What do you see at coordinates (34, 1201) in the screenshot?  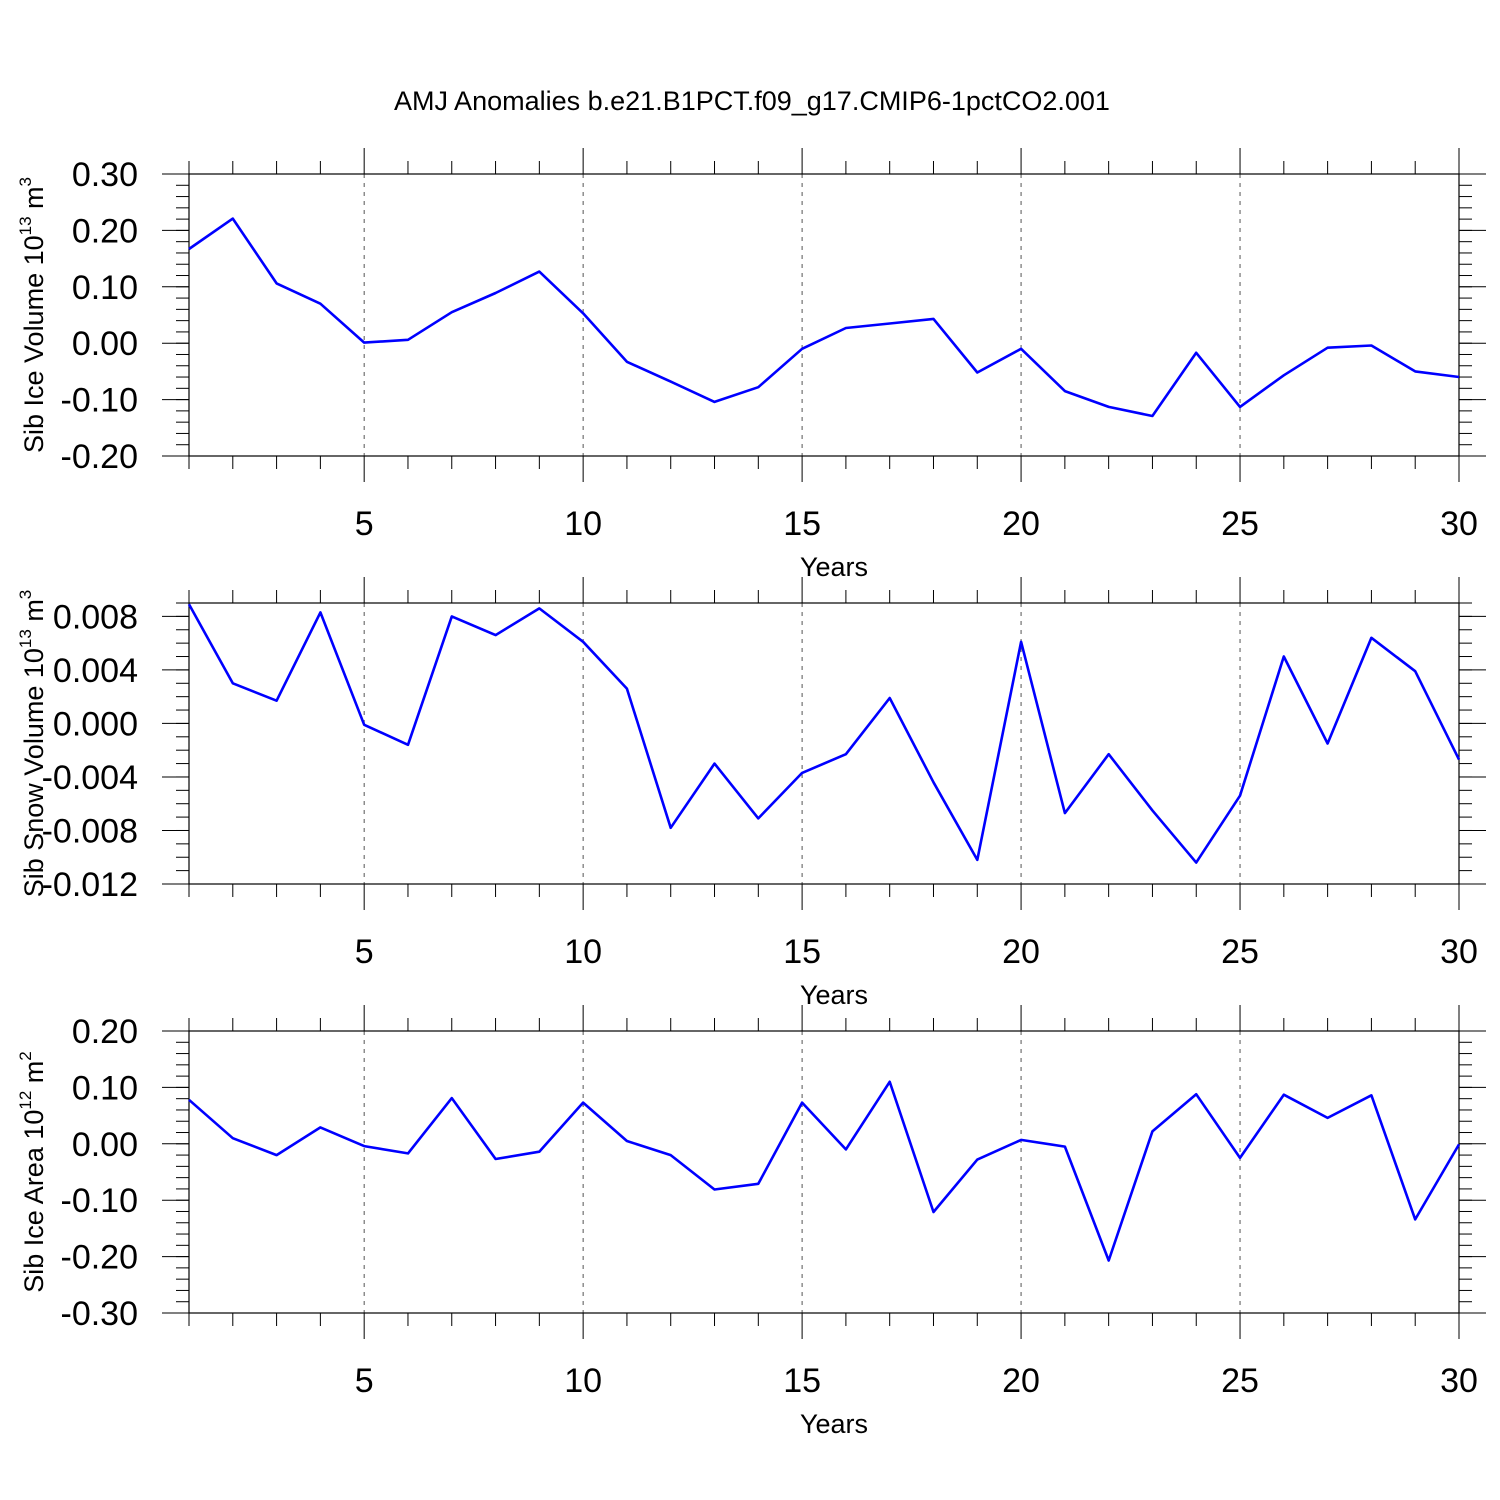 I see `y-axis-label-main: Sib Ice Area 10` at bounding box center [34, 1201].